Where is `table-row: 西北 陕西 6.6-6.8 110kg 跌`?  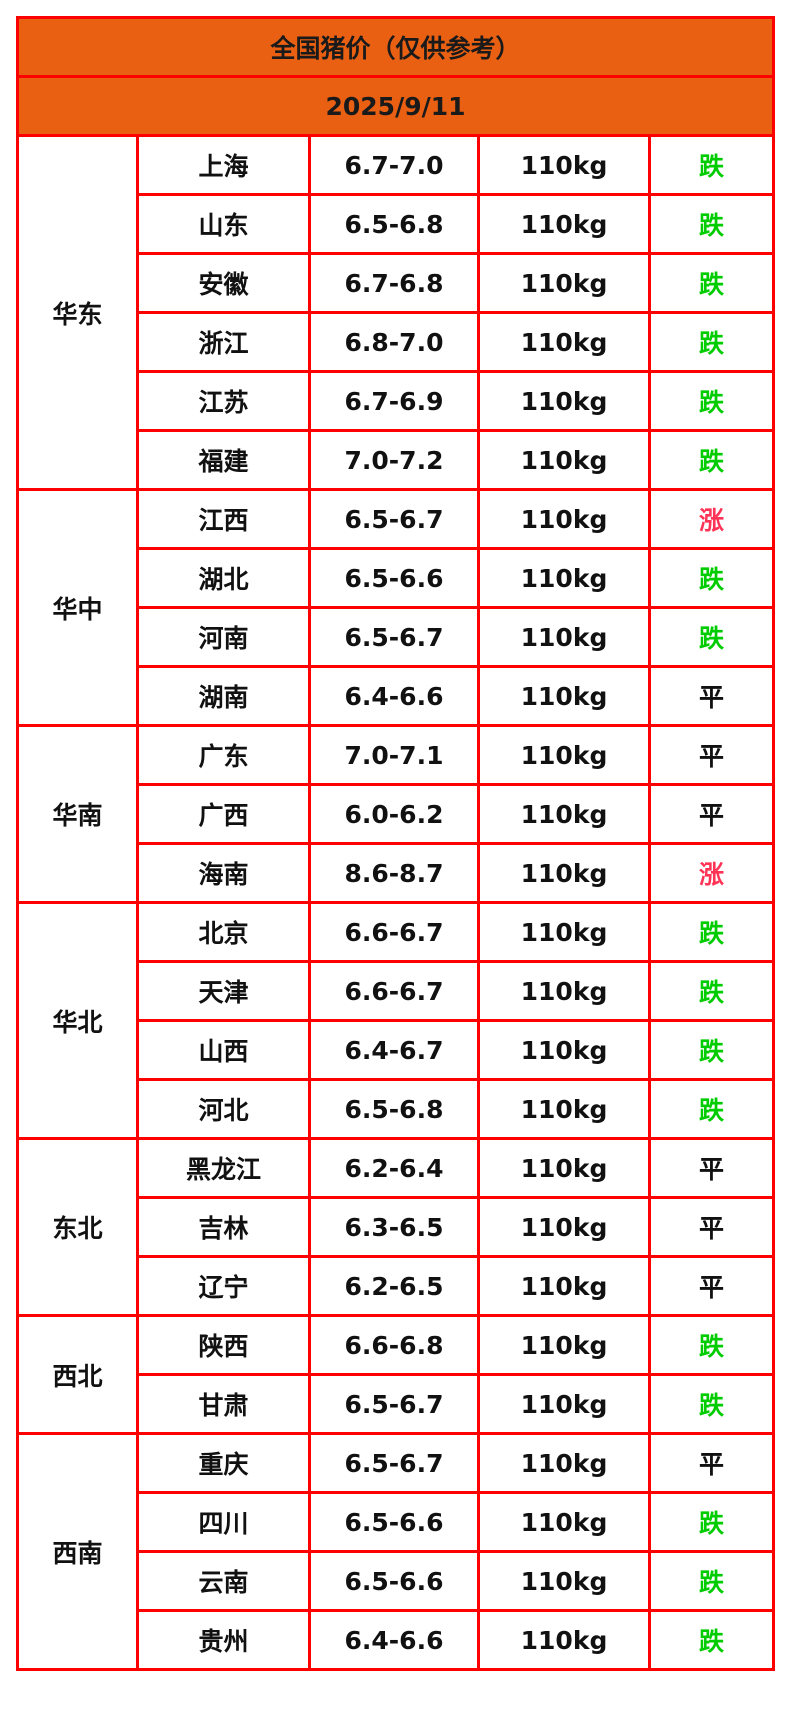
table-row: 西北 陕西 6.6-6.8 110kg 跌 is located at coordinates (396, 1374).